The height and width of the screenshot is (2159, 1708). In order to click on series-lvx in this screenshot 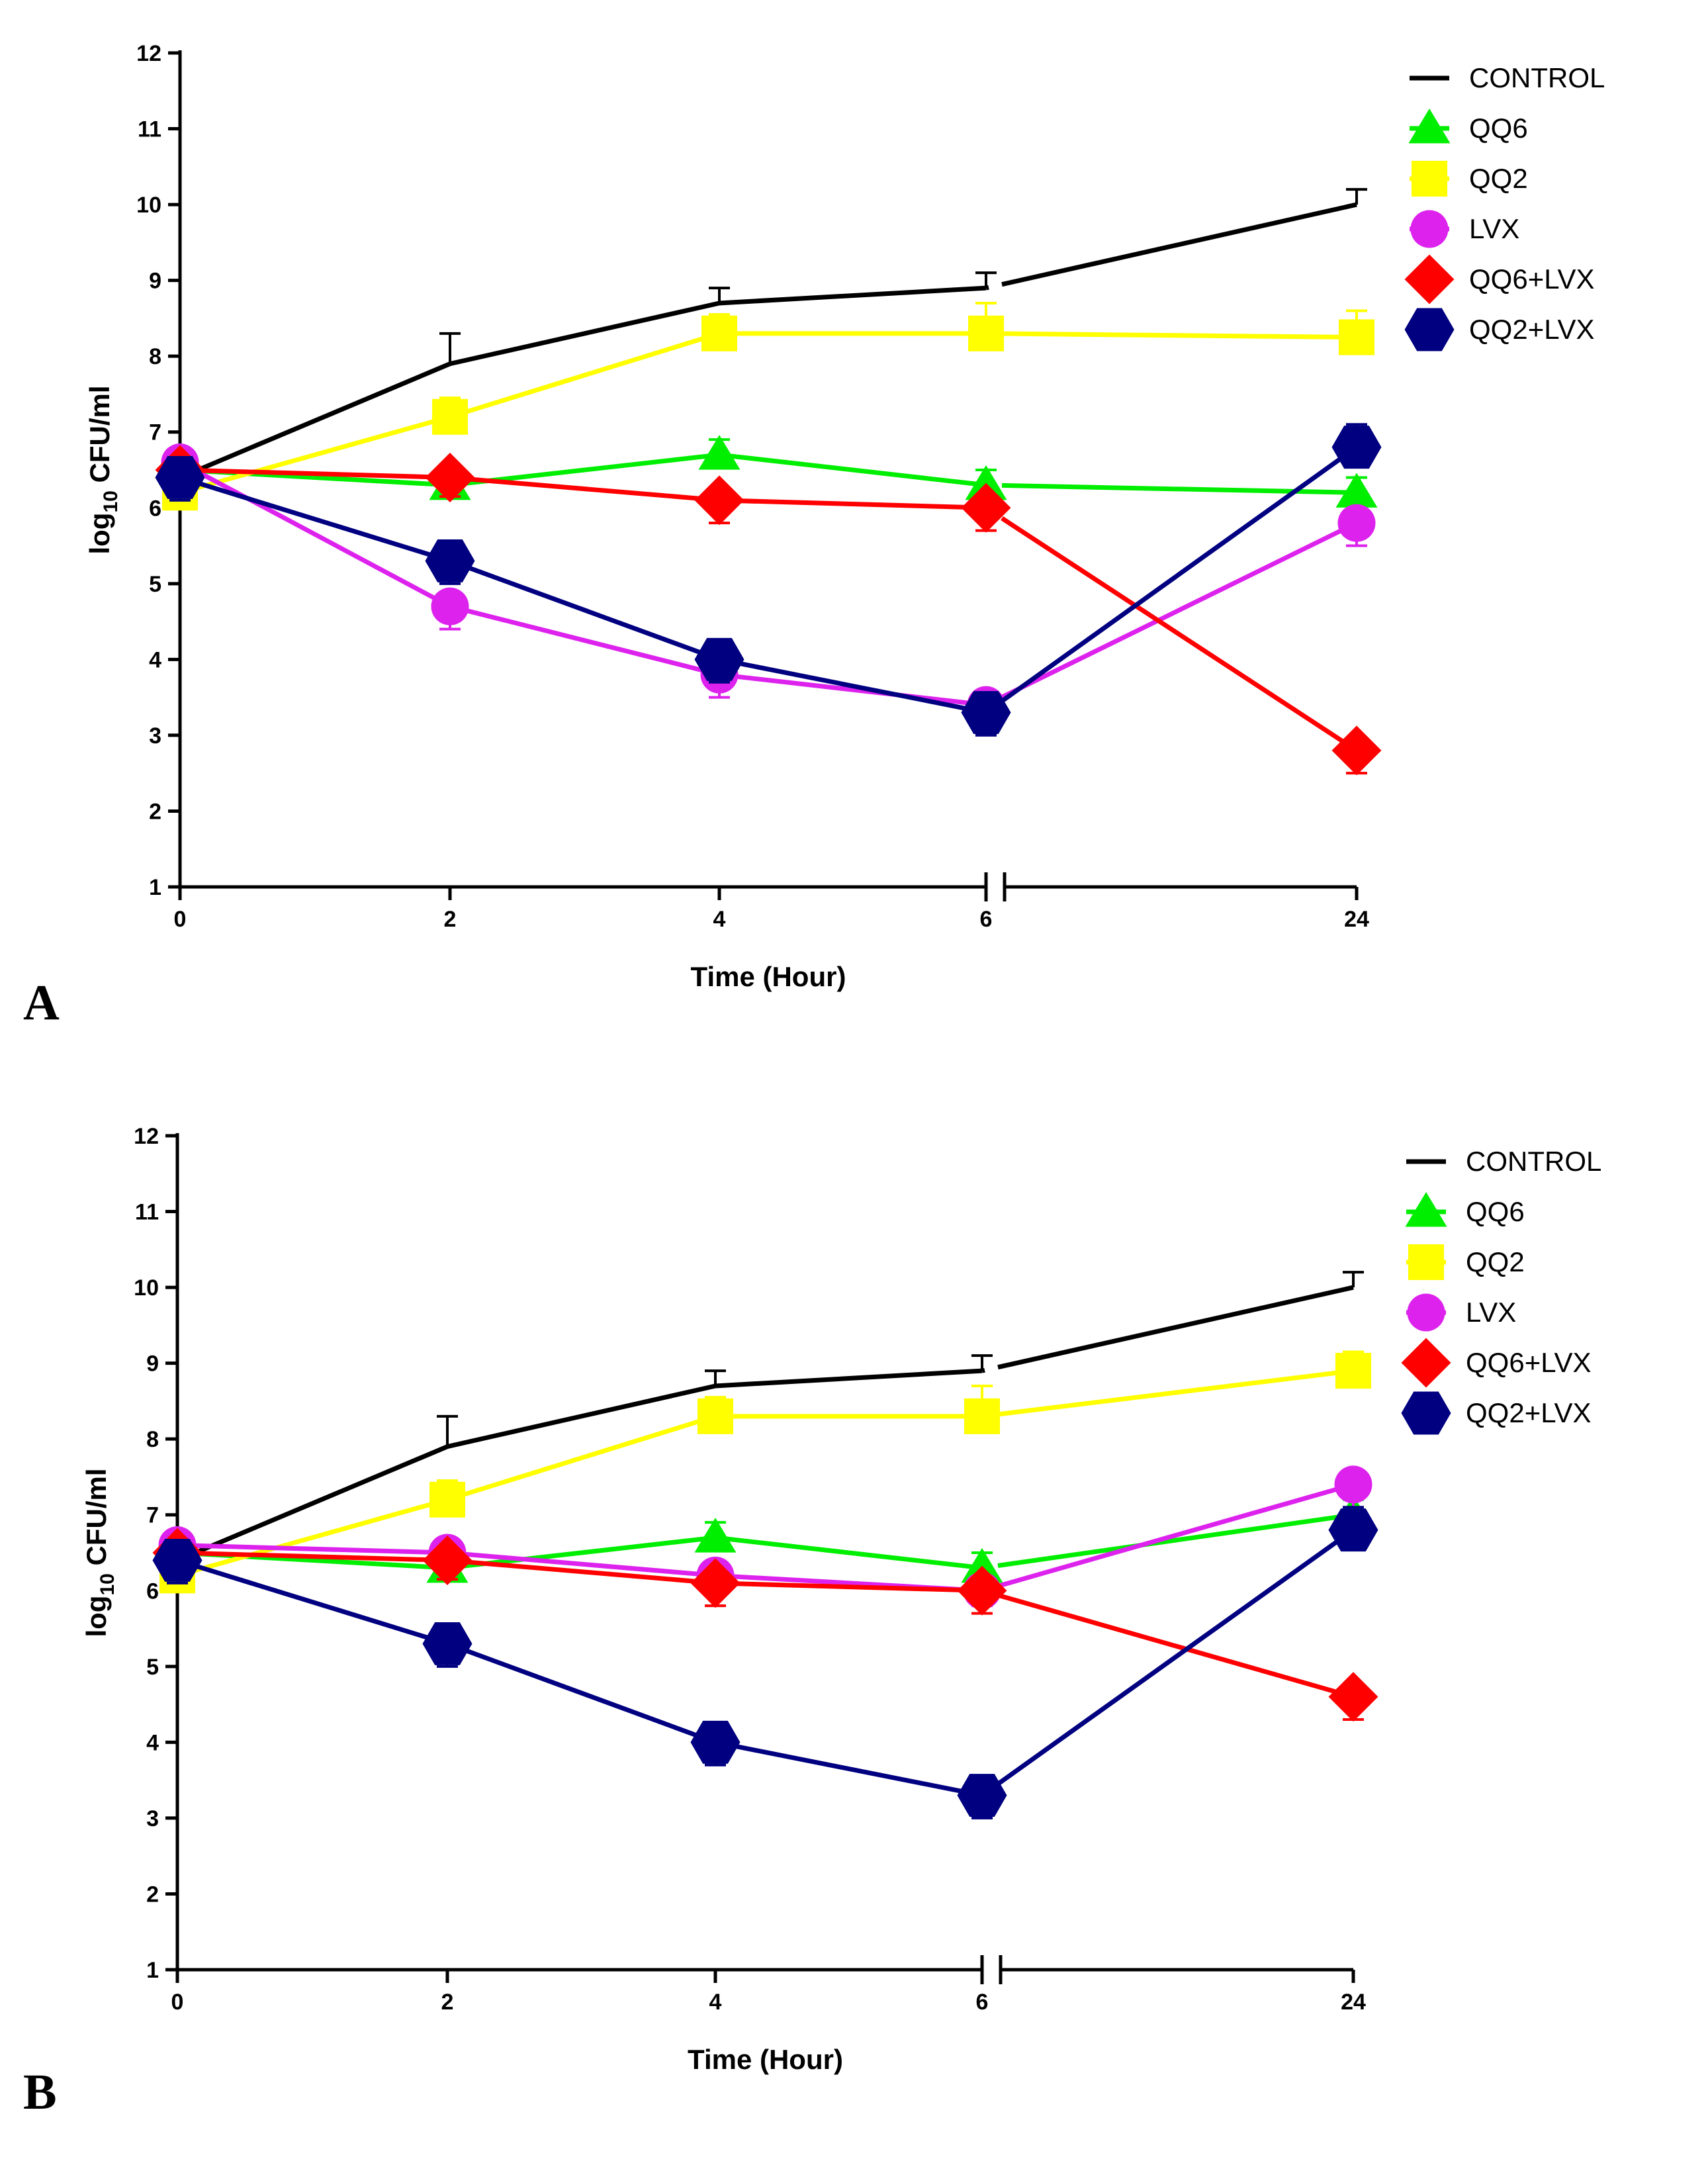, I will do `click(768, 583)`.